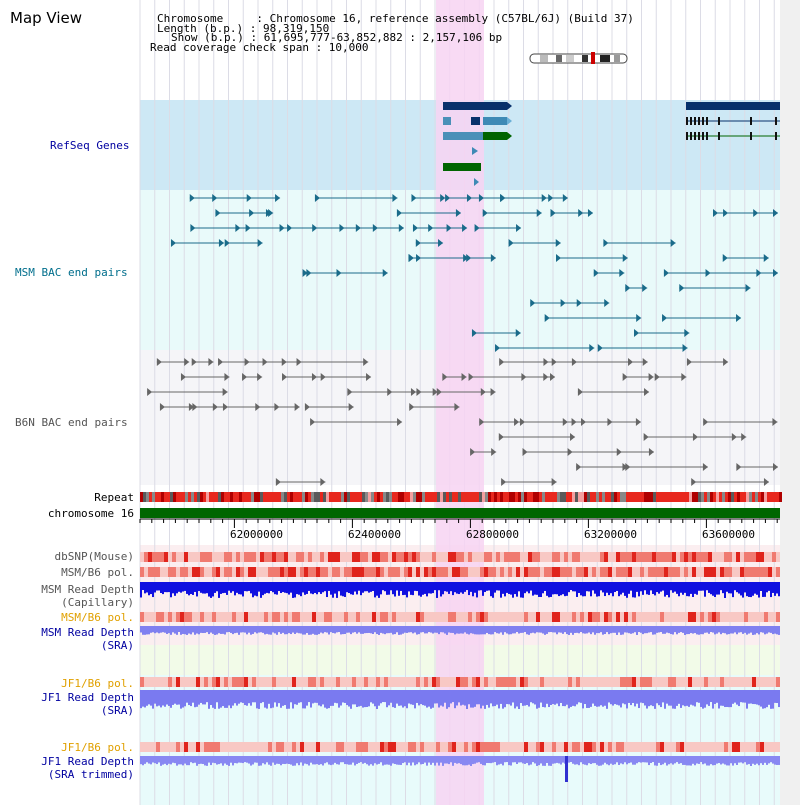 Image resolution: width=800 pixels, height=805 pixels. What do you see at coordinates (71, 272) in the screenshot?
I see `track-label-msm-bac: MSM BAC end pairs` at bounding box center [71, 272].